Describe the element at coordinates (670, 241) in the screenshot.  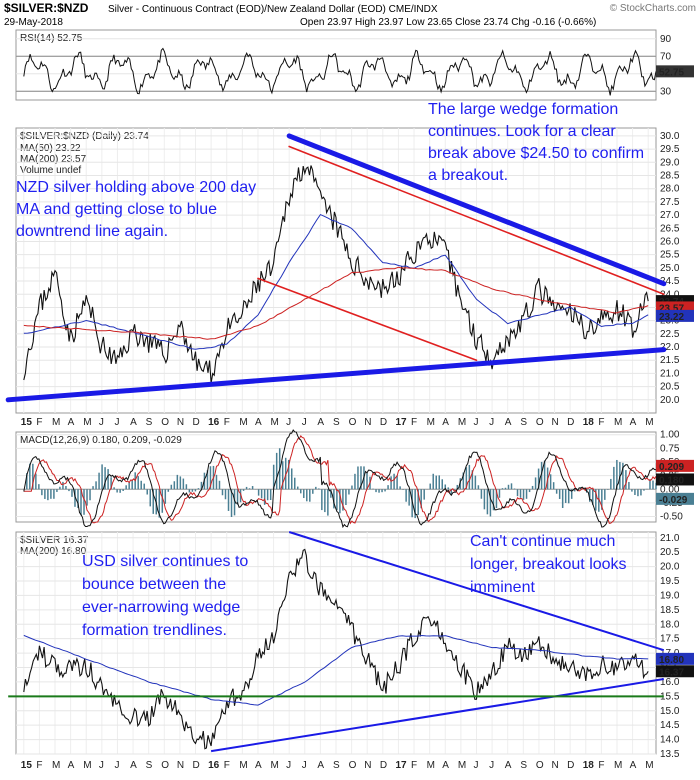
I see `nzd-tick-label: 26.0` at that location.